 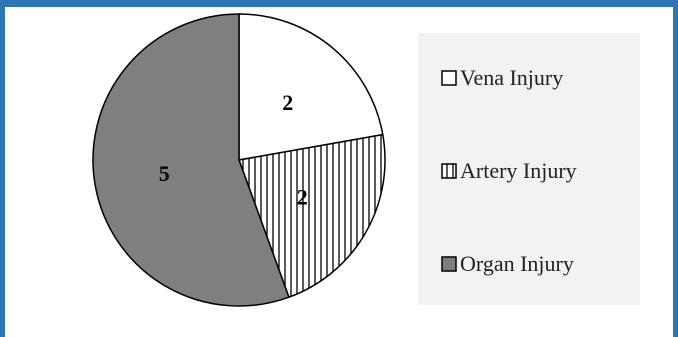 I want to click on pie-slice-vena-injury, so click(x=311, y=87).